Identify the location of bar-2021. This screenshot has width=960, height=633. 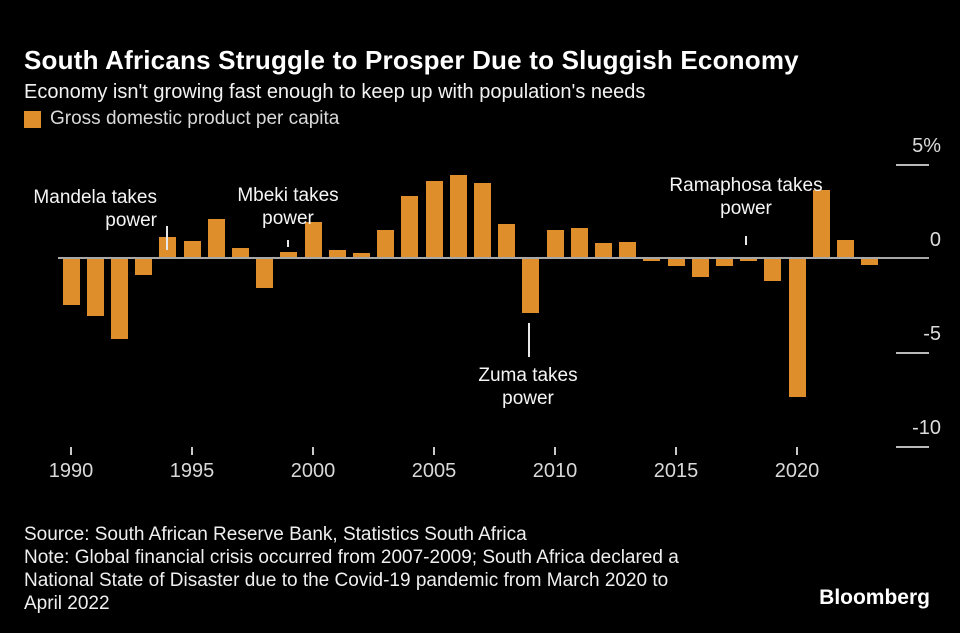
(821, 224).